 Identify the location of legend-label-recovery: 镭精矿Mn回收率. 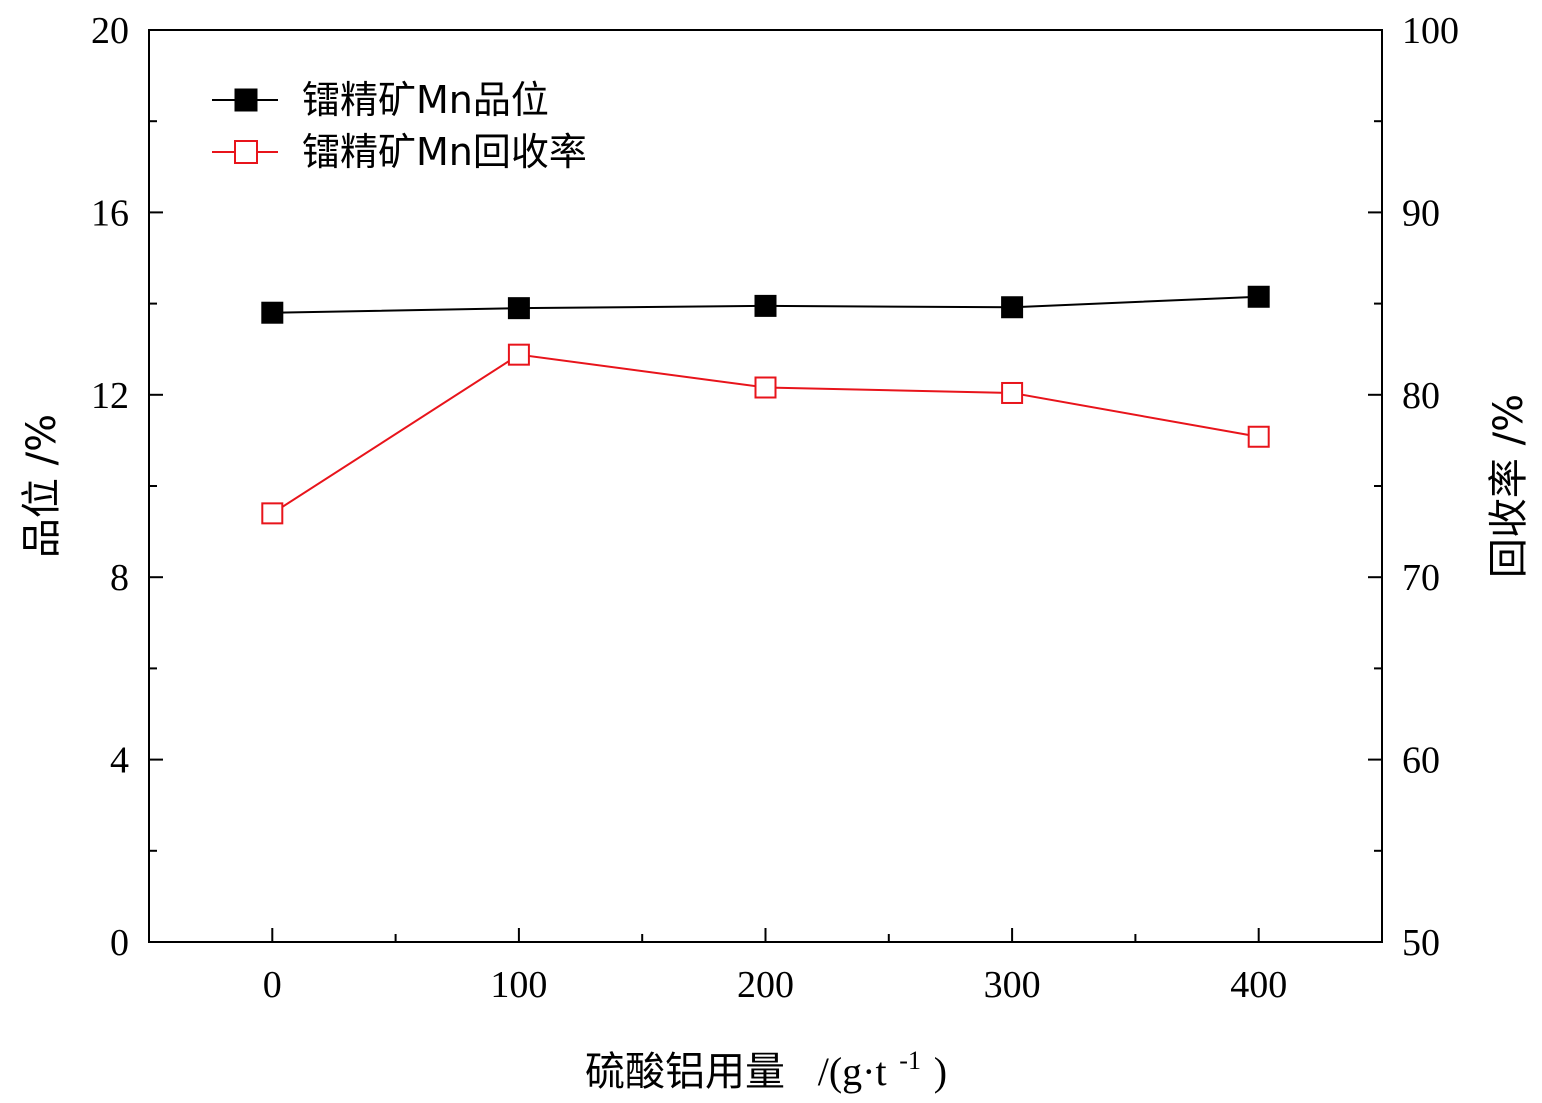
(444, 152).